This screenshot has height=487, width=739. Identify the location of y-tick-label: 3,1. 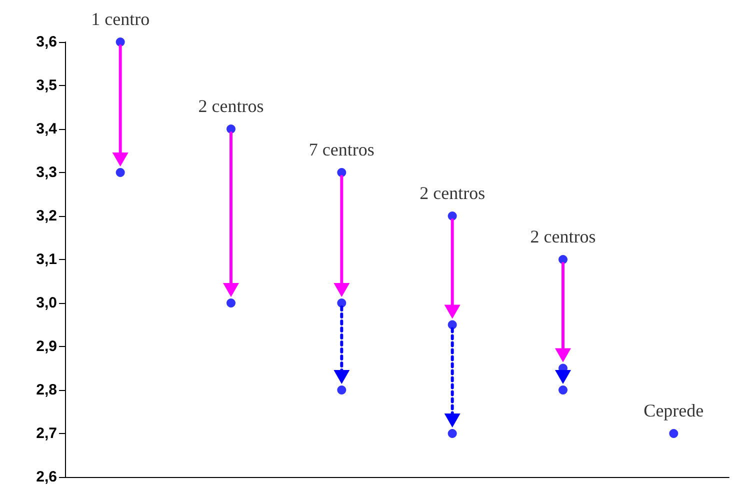
(46, 259).